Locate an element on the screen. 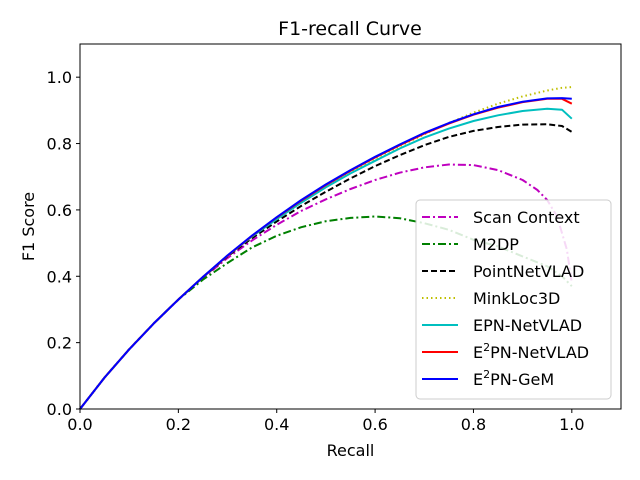 The image size is (640, 480). y-tick-label: 0.4 is located at coordinates (59, 276).